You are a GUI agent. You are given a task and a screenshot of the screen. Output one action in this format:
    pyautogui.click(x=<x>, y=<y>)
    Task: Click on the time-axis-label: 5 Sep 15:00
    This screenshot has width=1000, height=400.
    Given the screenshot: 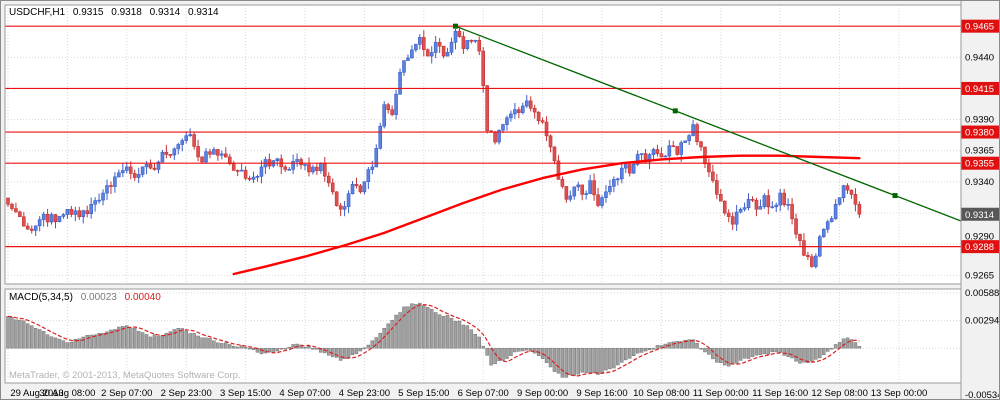 What is the action you would take?
    pyautogui.click(x=423, y=393)
    